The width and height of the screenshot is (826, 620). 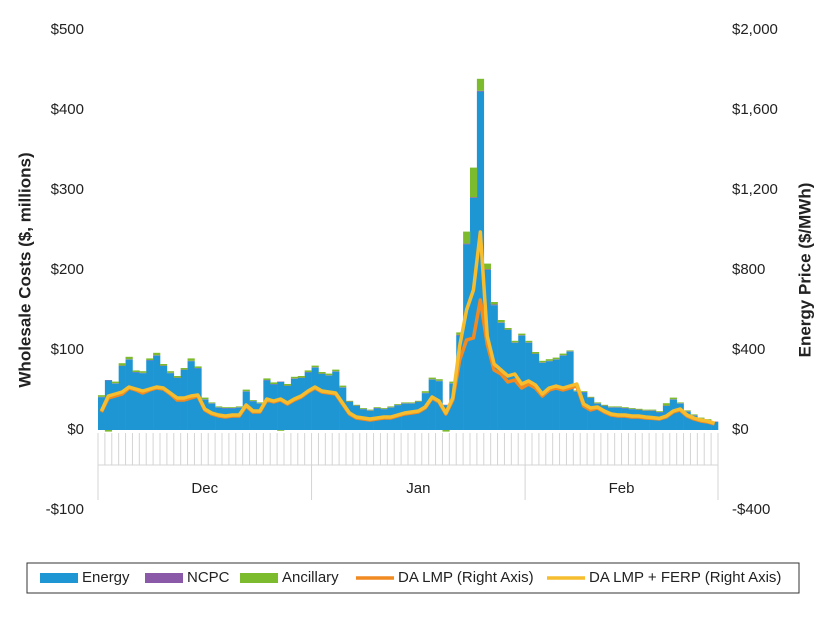 I want to click on month-label: Dec, so click(x=204, y=488).